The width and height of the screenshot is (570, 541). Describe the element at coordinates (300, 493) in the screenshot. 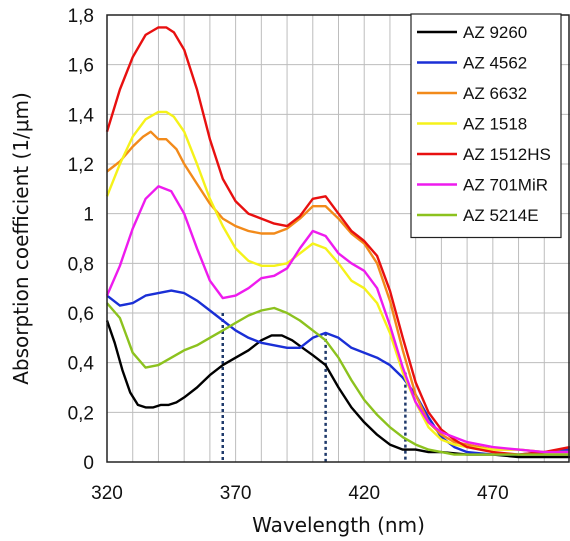

I see `x-tick-labels: 320 370 420 470` at that location.